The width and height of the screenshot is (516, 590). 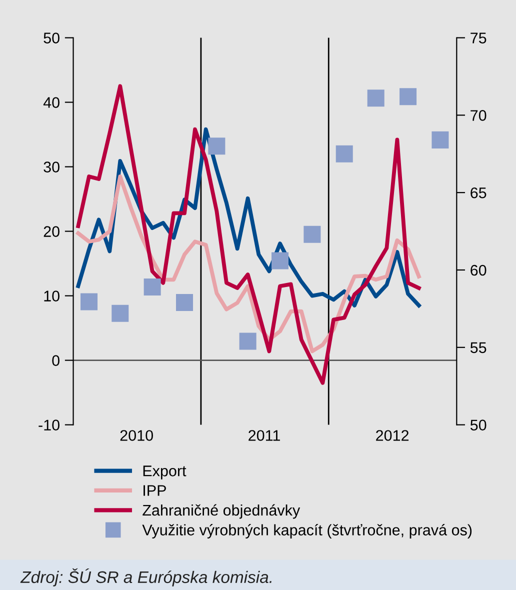 What do you see at coordinates (52, 167) in the screenshot?
I see `y-tick-label: 30` at bounding box center [52, 167].